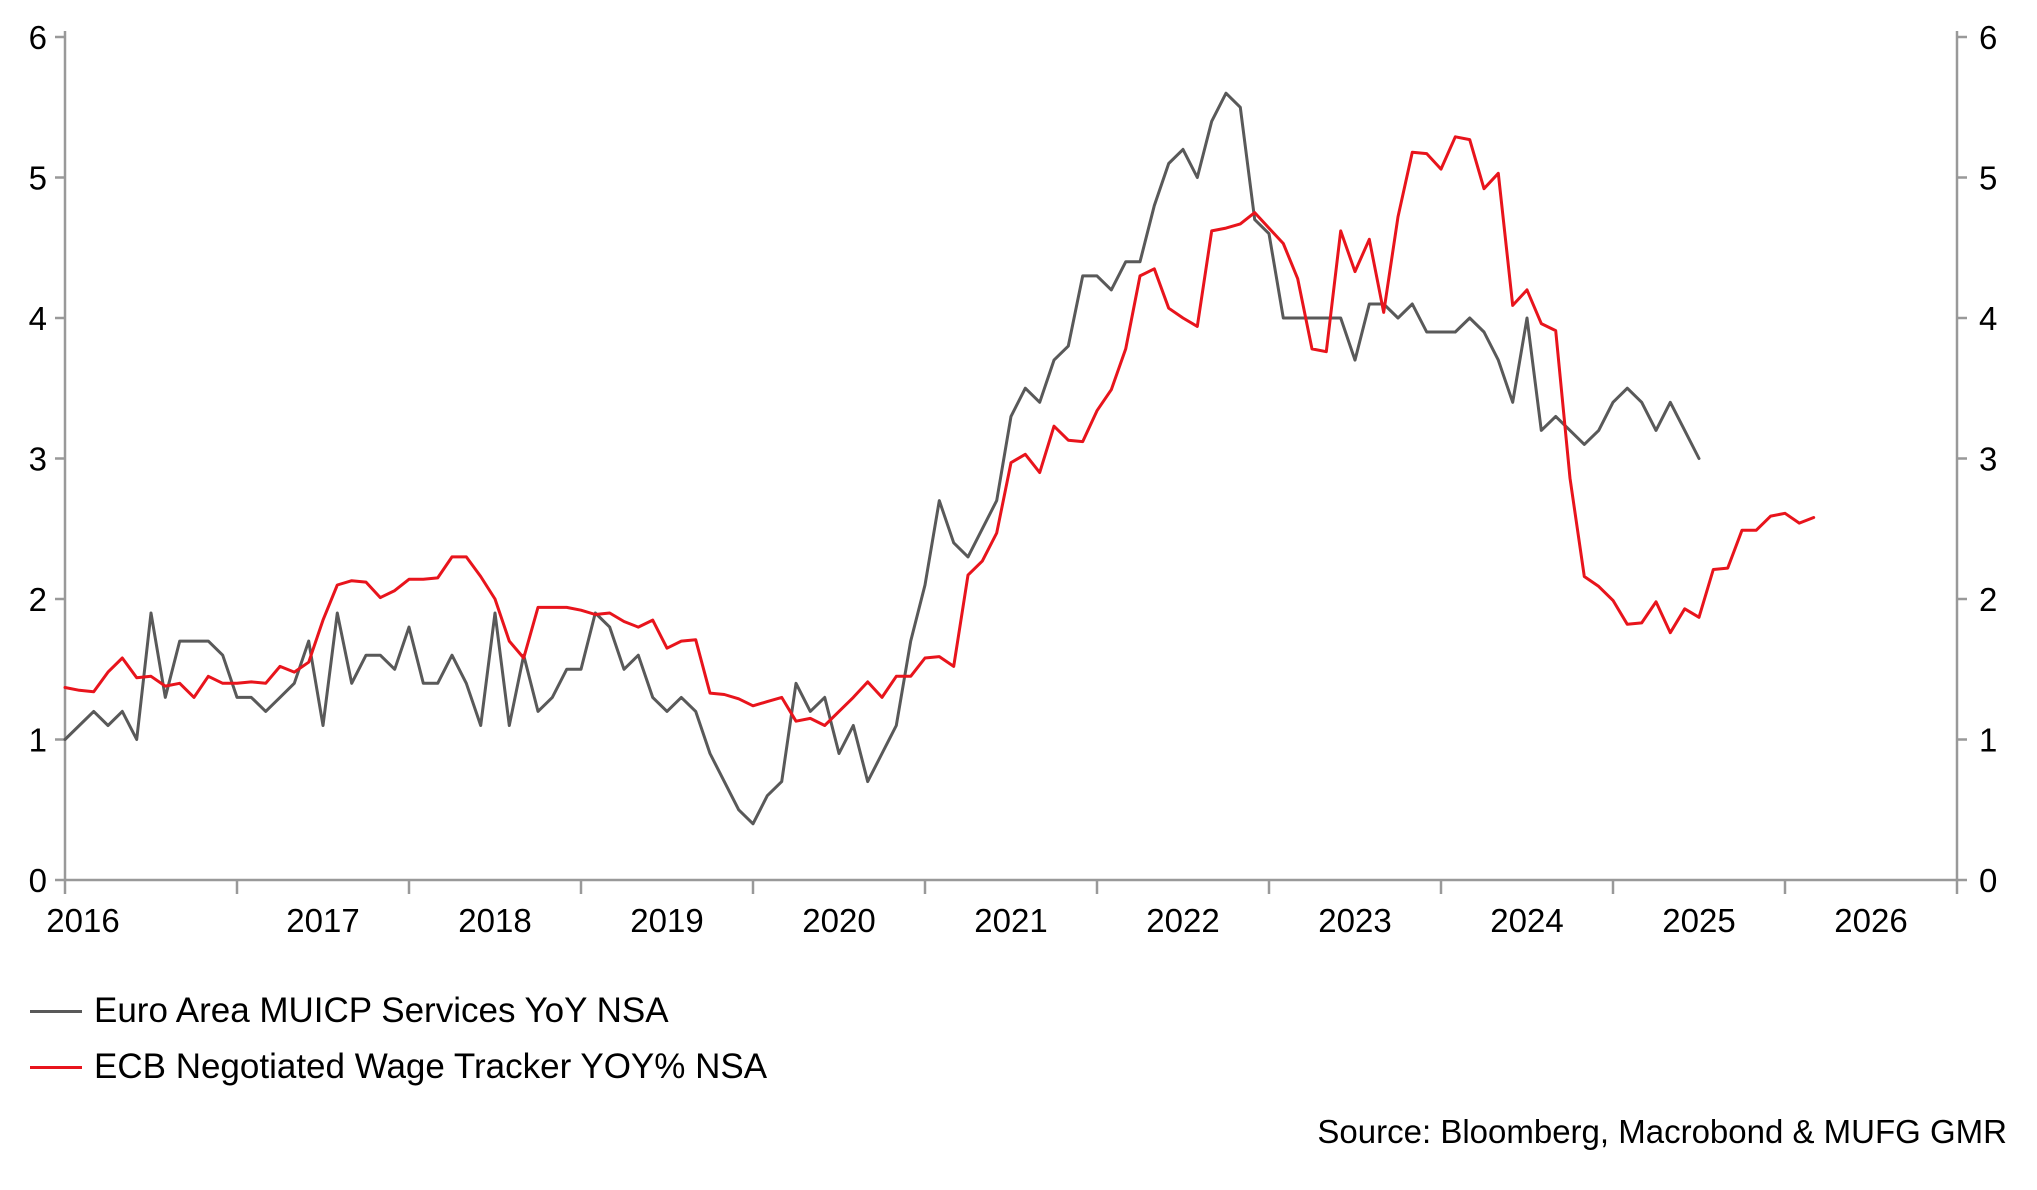 The width and height of the screenshot is (2037, 1190). Describe the element at coordinates (56, 1011) in the screenshot. I see `legend-swatch-services` at that location.